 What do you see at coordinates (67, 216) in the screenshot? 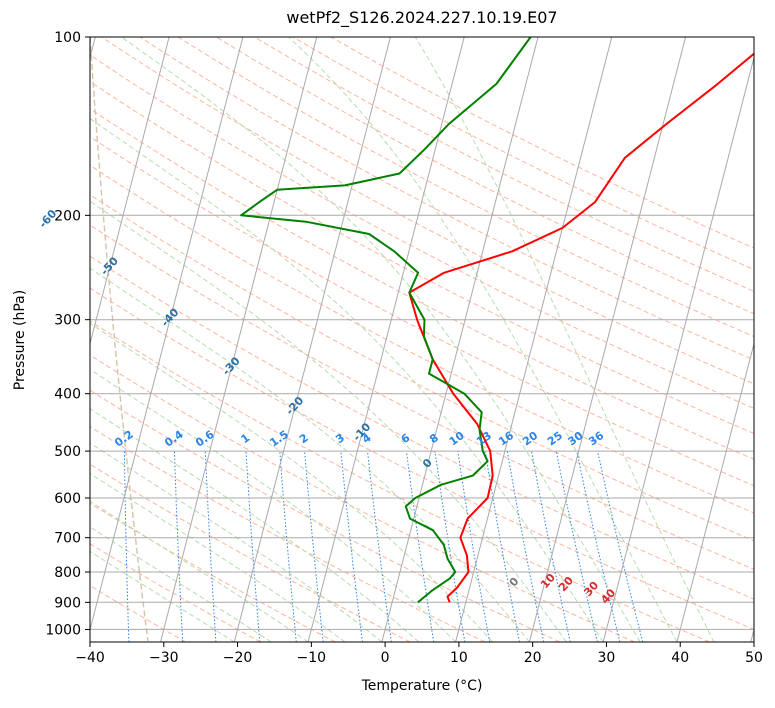
I see `y-tick-label: 200` at bounding box center [67, 216].